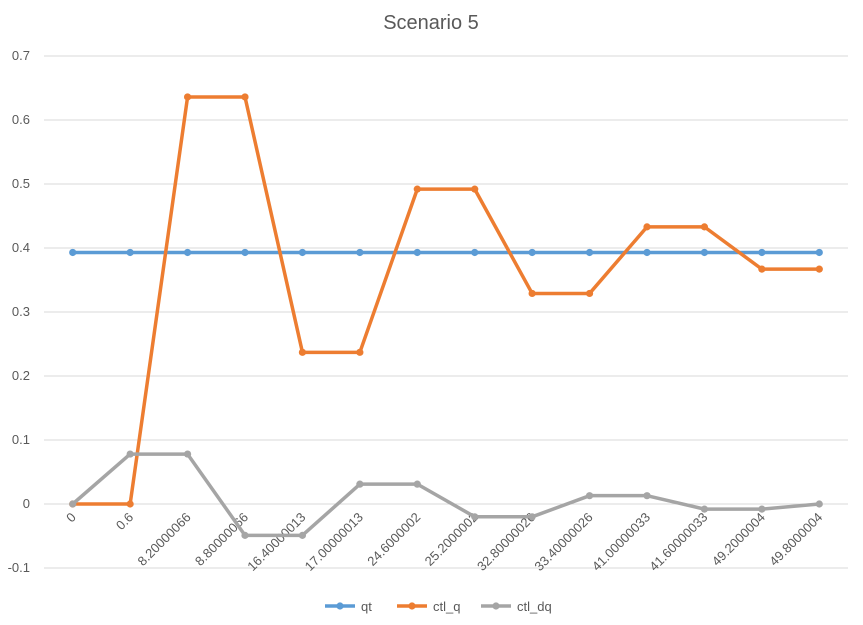 This screenshot has height=625, width=863. What do you see at coordinates (164, 539) in the screenshot?
I see `x-tick-label: 8.20000066` at bounding box center [164, 539].